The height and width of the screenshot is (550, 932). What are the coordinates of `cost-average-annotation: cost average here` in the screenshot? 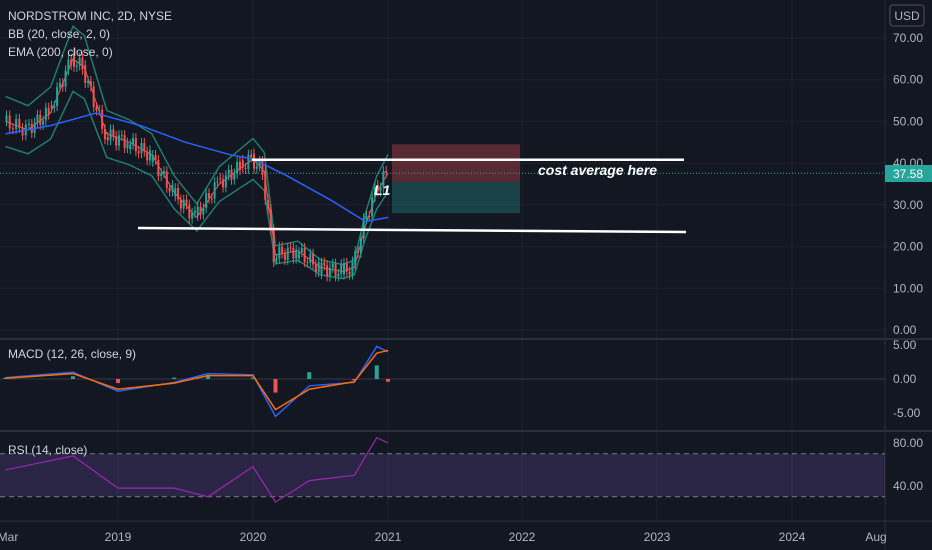 It's located at (597, 170).